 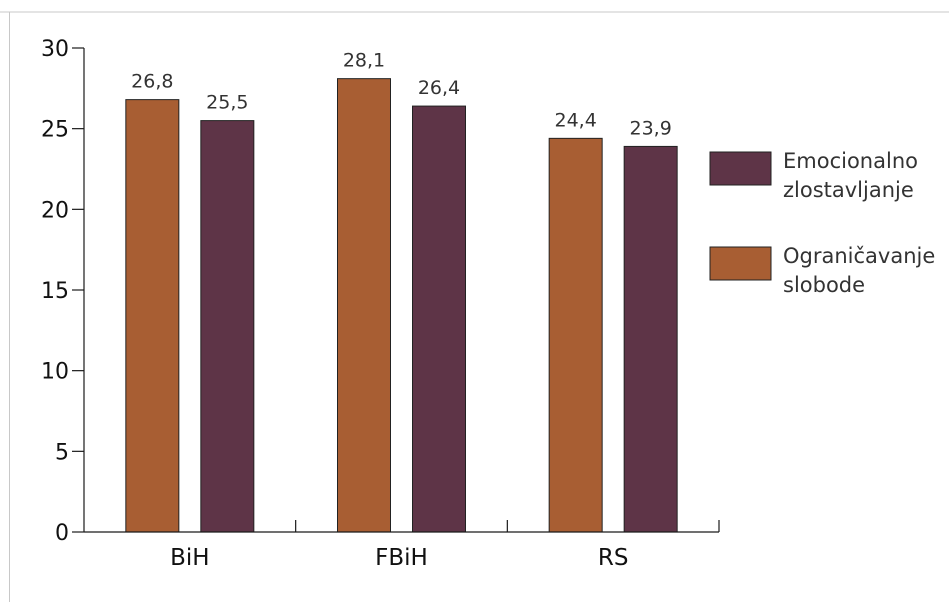 I want to click on y-tick-label-30: 30, so click(x=55, y=49).